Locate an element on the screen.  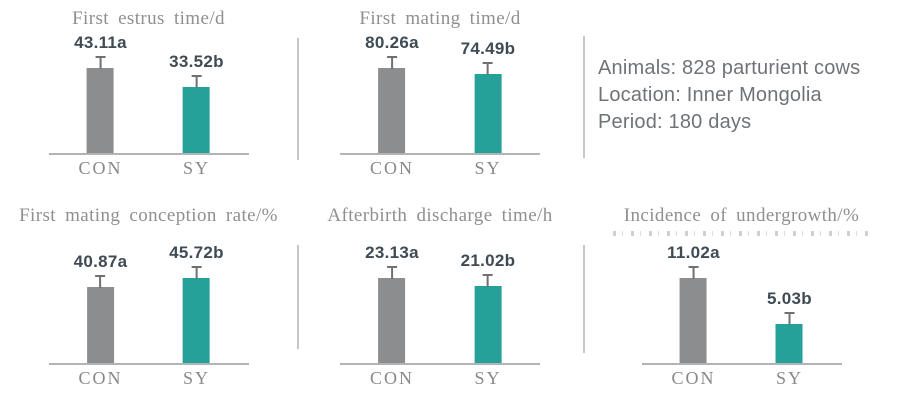
divider-row1-right is located at coordinates (584, 97).